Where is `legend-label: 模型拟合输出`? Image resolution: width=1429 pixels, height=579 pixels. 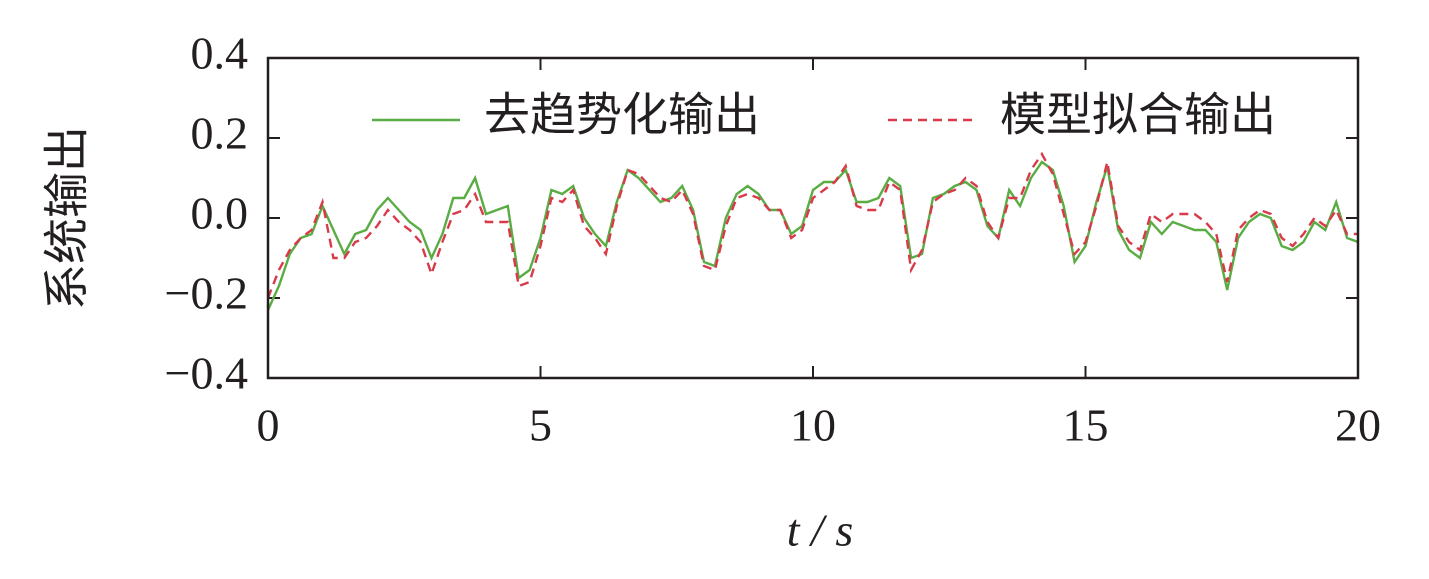
legend-label: 模型拟合输出 is located at coordinates (1138, 115).